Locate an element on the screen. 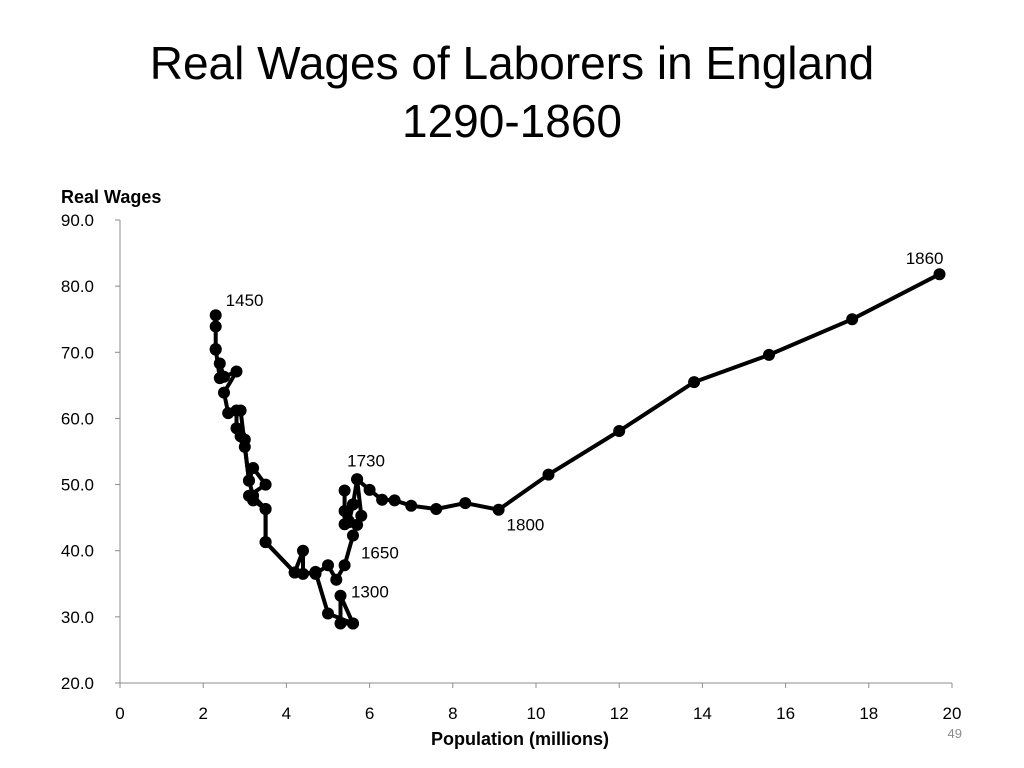 Image resolution: width=1024 pixels, height=768 pixels. x-tick-label: 8 is located at coordinates (452, 713).